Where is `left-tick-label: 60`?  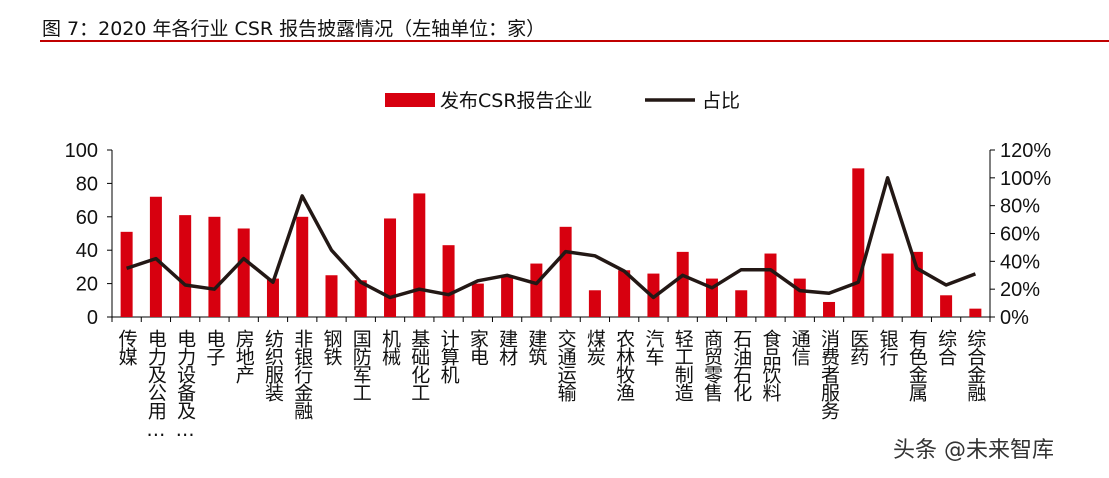 left-tick-label: 60 is located at coordinates (87, 218).